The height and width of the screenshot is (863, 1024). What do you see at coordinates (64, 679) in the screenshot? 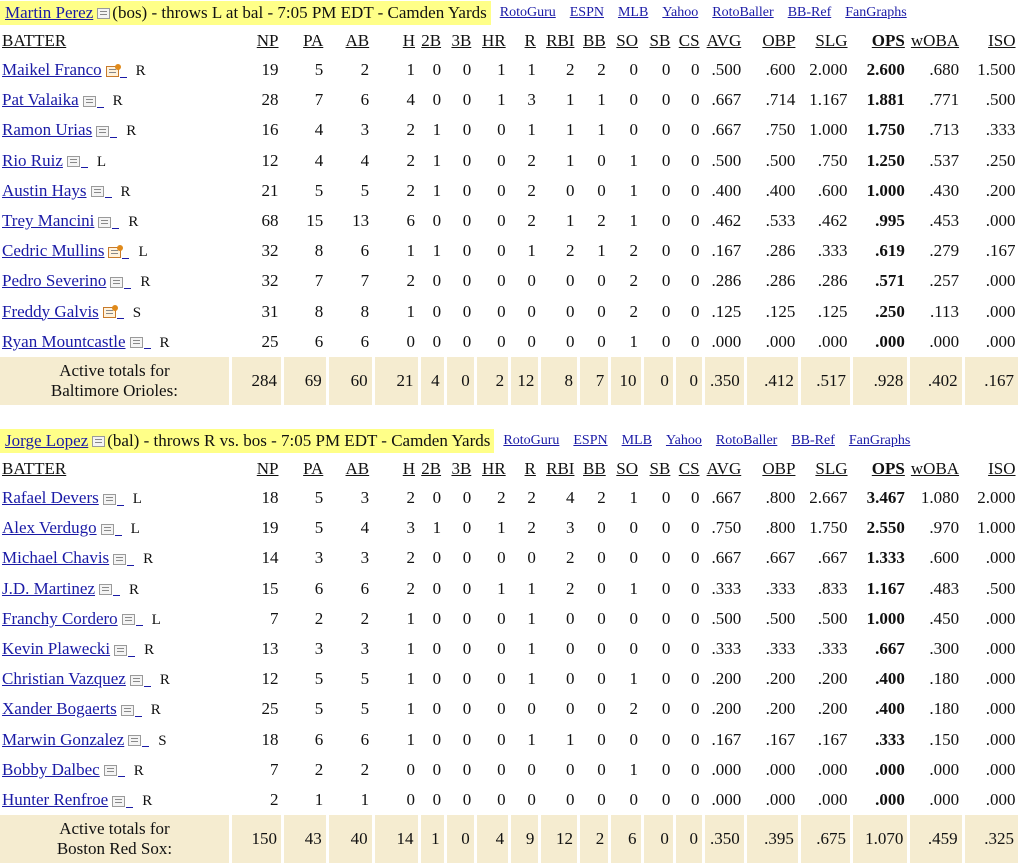
I see `batter-name-link: Christian Vazquez` at bounding box center [64, 679].